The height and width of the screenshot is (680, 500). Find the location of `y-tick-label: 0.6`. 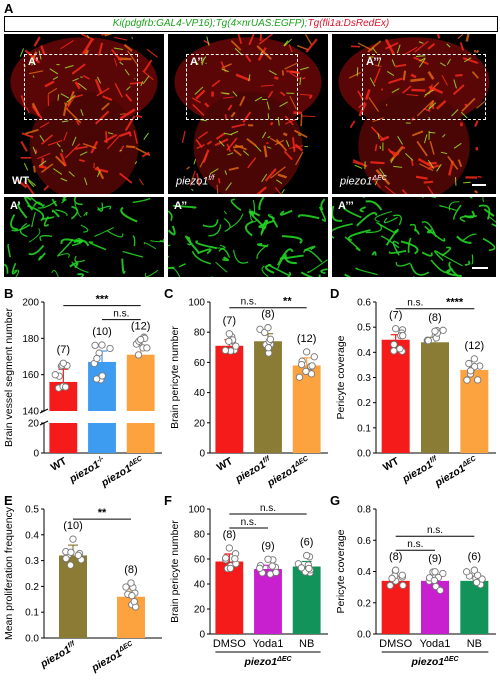

y-tick-label: 0.6 is located at coordinates (364, 541).